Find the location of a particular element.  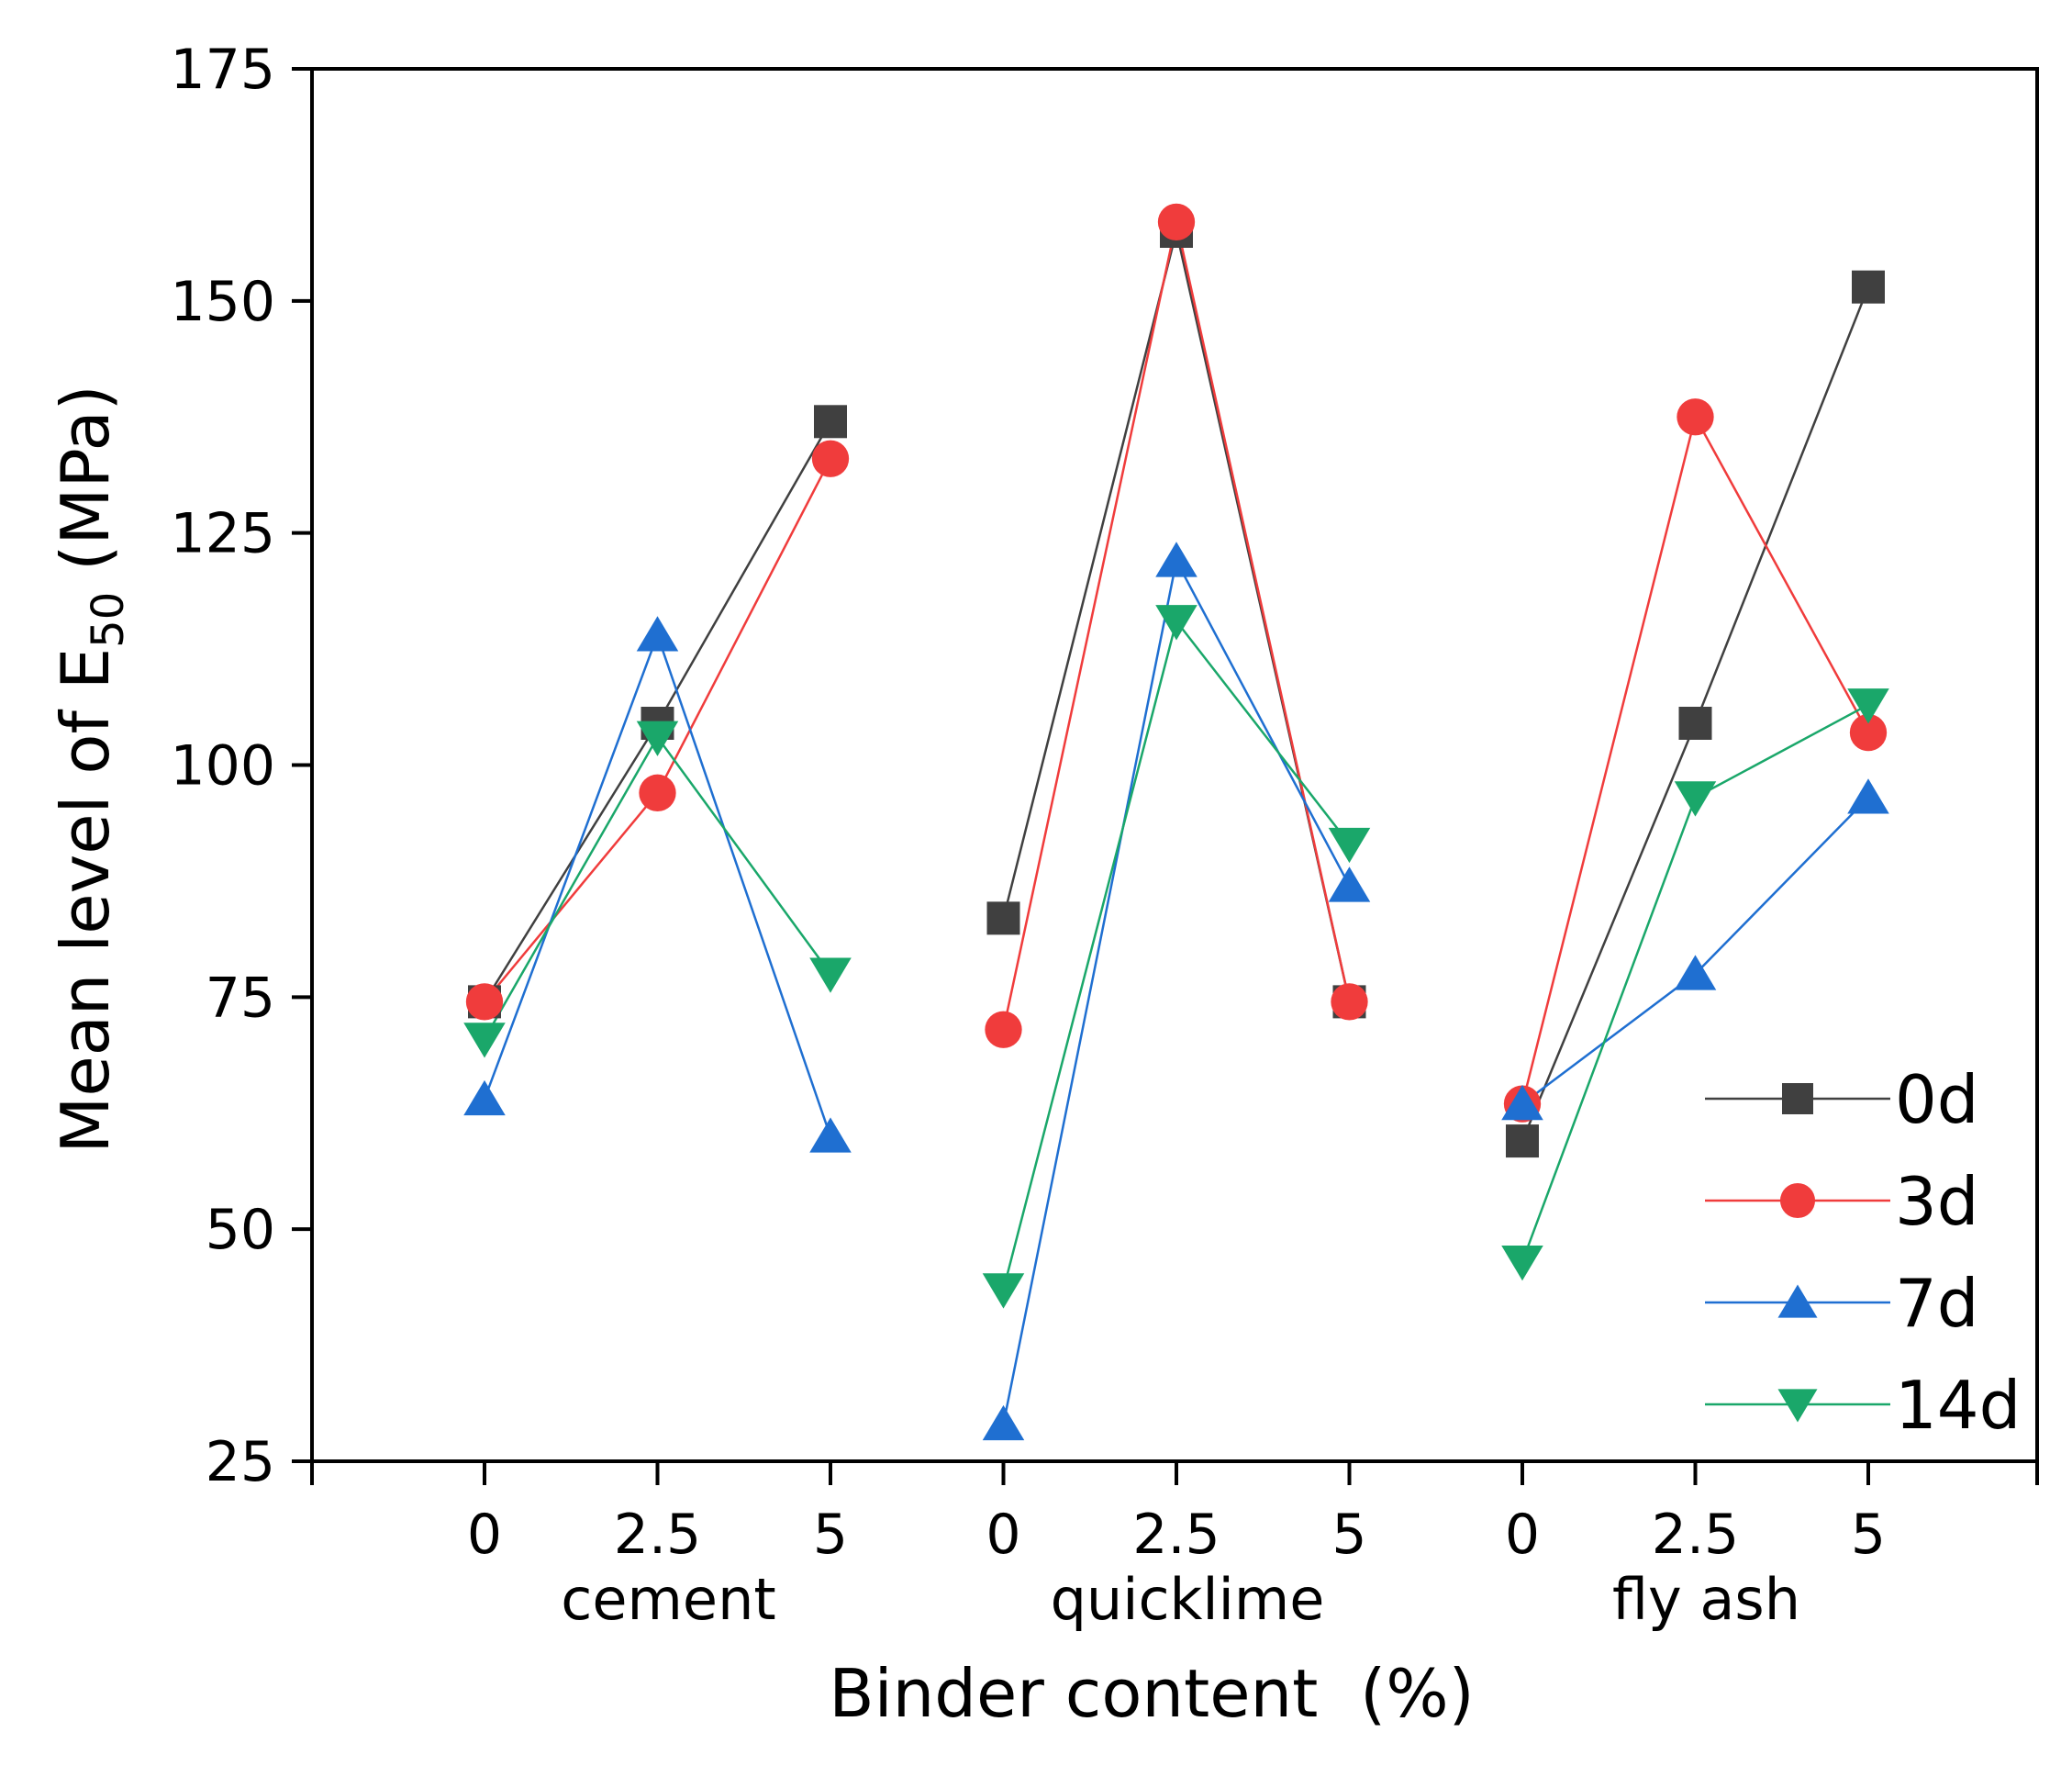

group-label: quicklime is located at coordinates (1188, 1599).